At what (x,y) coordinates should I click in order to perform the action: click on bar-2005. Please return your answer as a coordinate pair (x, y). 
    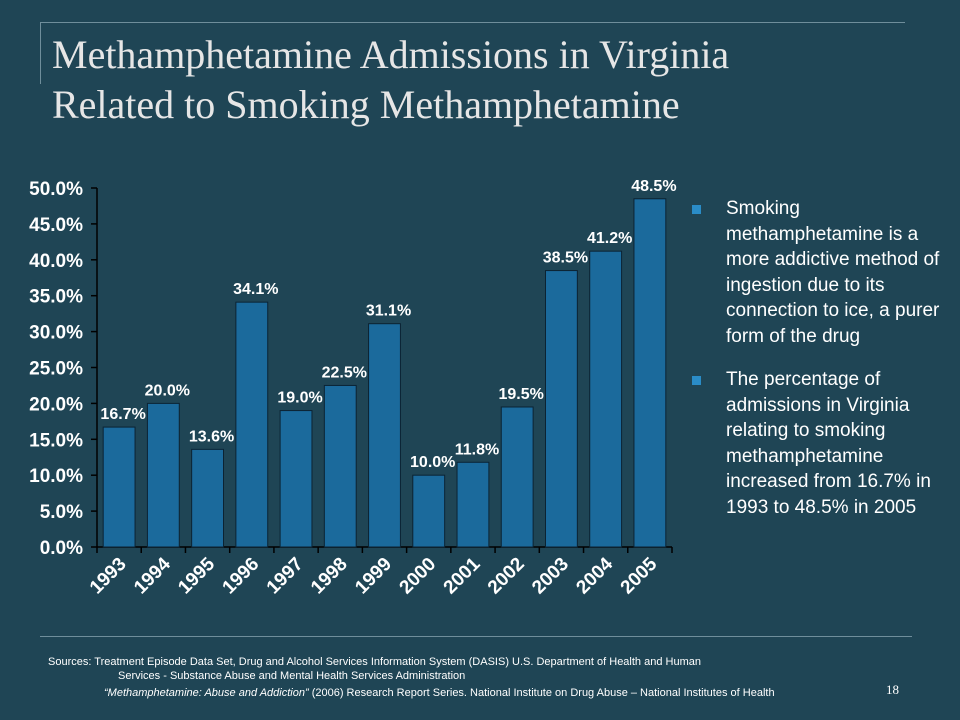
    Looking at the image, I should click on (650, 373).